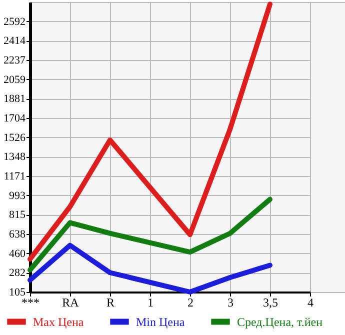  I want to click on y-tick-label: 2059, so click(15, 80).